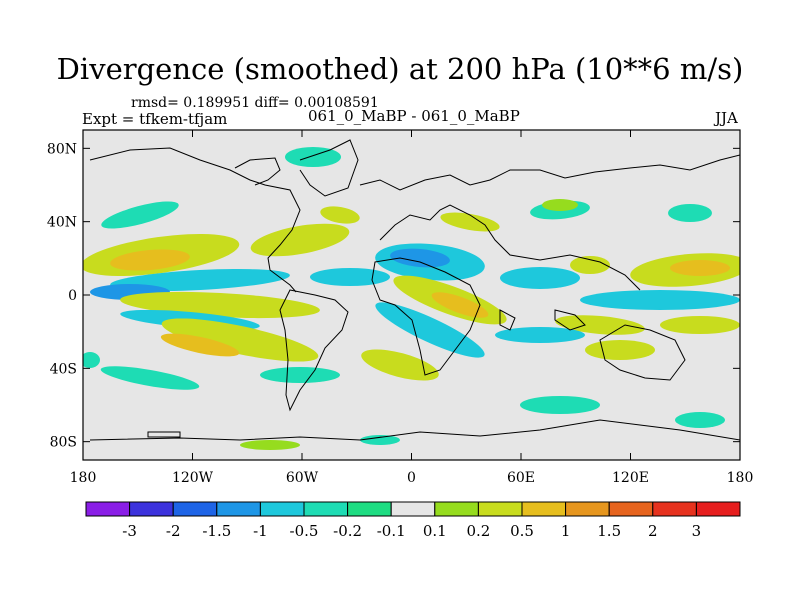  What do you see at coordinates (63, 369) in the screenshot?
I see `lat-label: 40S` at bounding box center [63, 369].